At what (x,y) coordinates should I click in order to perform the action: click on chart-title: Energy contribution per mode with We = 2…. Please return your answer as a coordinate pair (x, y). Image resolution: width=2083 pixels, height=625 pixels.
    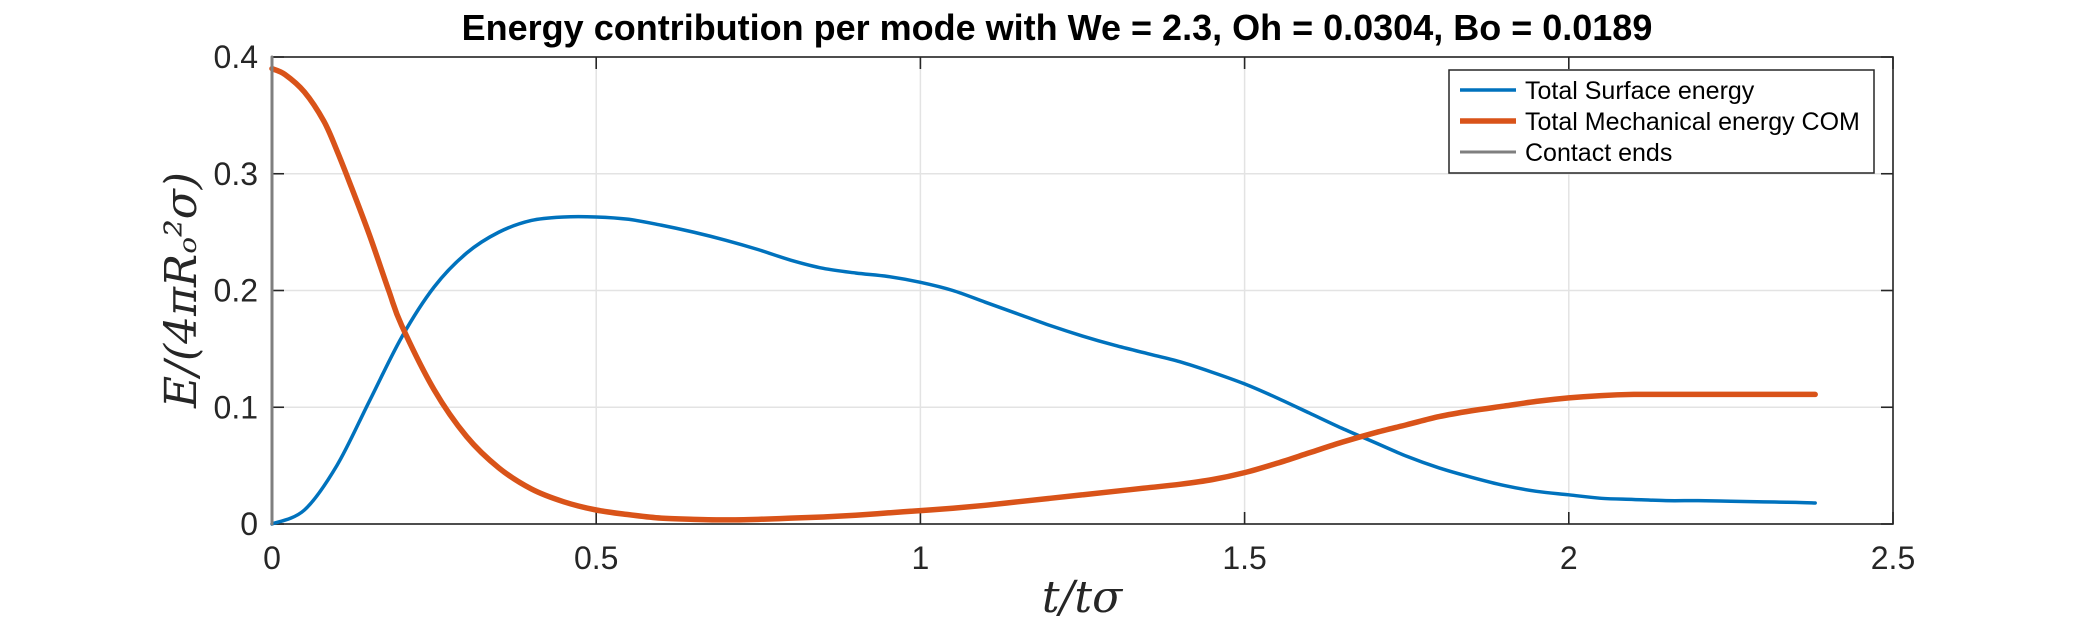
    Looking at the image, I should click on (1057, 27).